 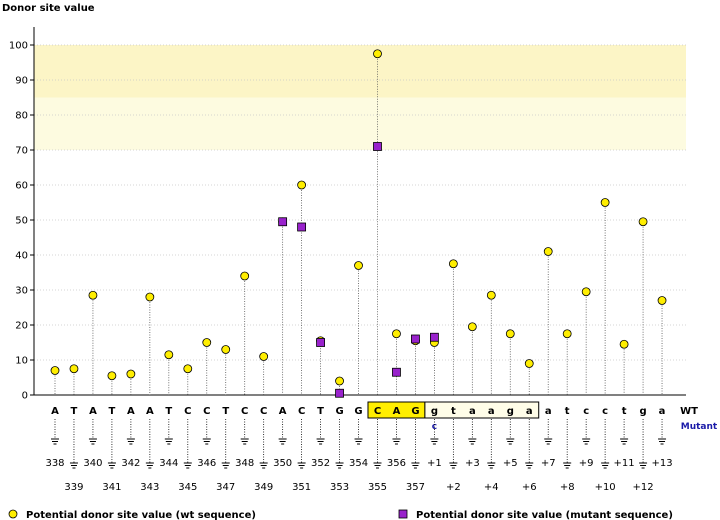 I want to click on sequence-row: ATATAATCCTCCACTGGCAGgtaagaatcctgac, so click(x=358, y=419).